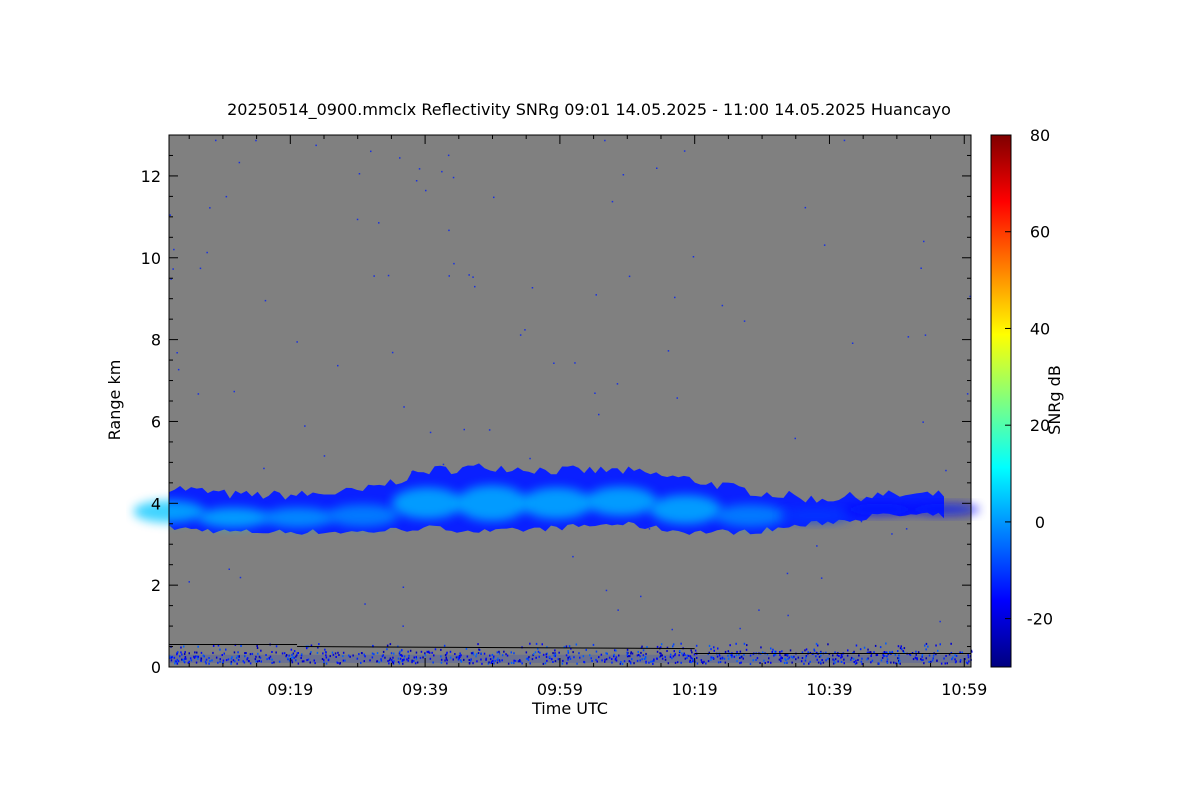 The height and width of the screenshot is (800, 1200). Describe the element at coordinates (556, 503) in the screenshot. I see `cloud-core` at that location.